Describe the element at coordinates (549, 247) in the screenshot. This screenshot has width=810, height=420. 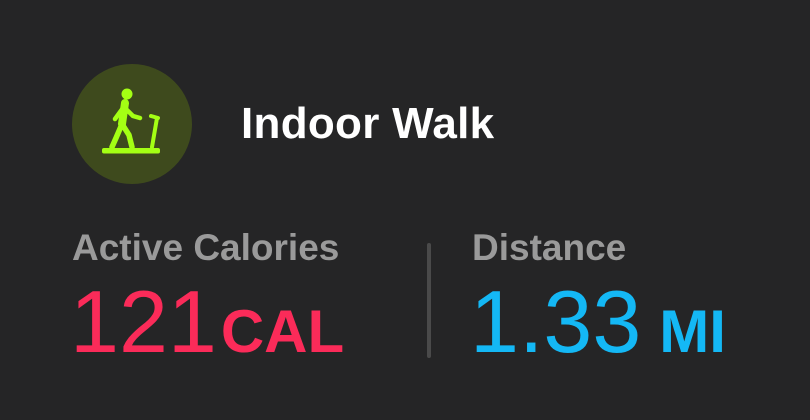
I see `distance-label: Distance` at that location.